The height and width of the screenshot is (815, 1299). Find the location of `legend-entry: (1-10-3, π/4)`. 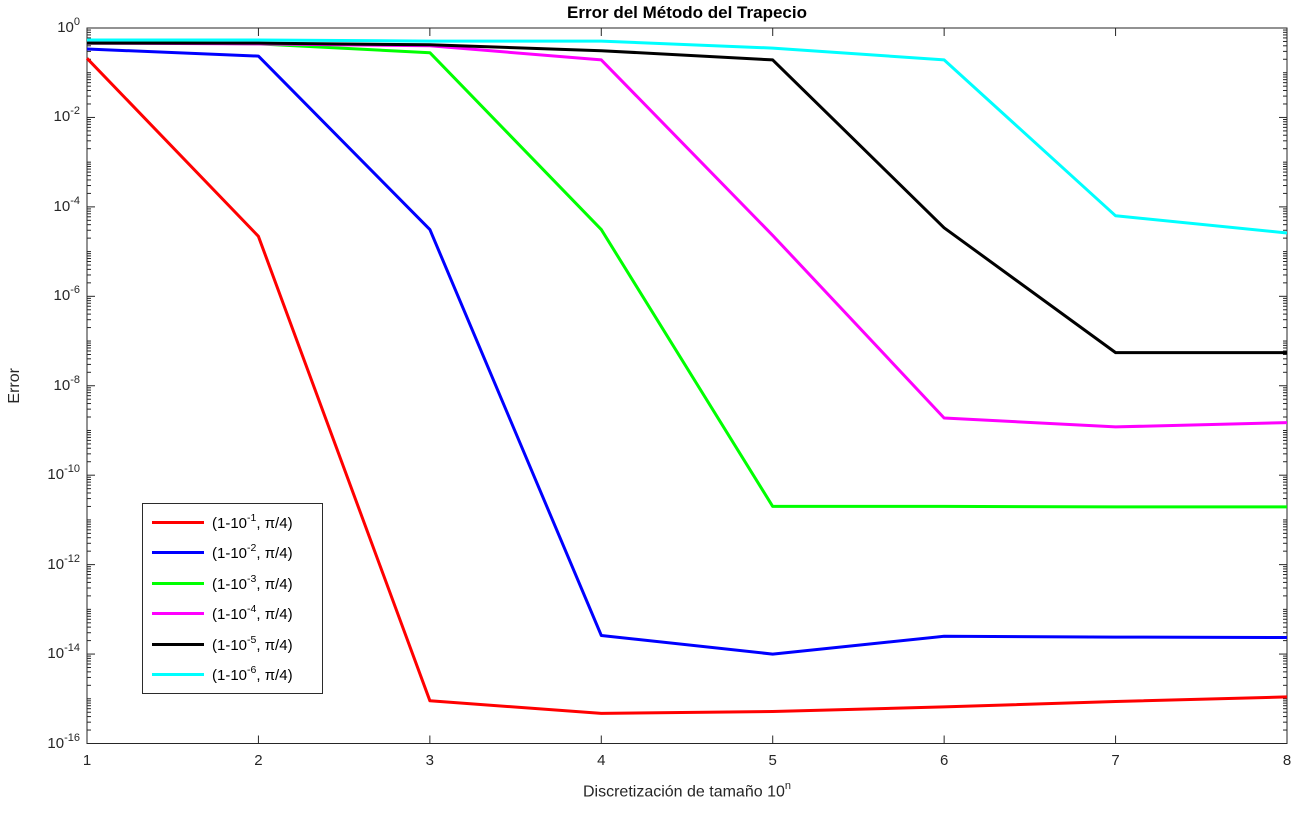

legend-entry: (1-10-3, π/4) is located at coordinates (232, 583).